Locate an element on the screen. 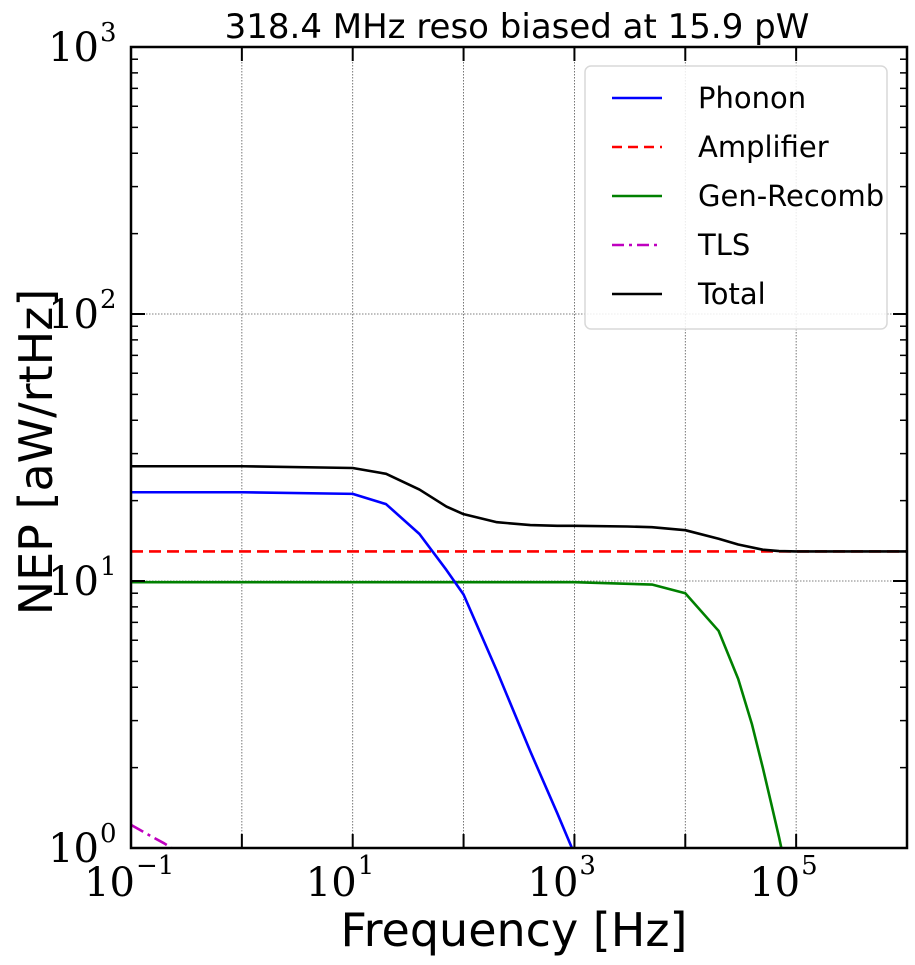 Image resolution: width=915 pixels, height=965 pixels. series-total is located at coordinates (519, 508).